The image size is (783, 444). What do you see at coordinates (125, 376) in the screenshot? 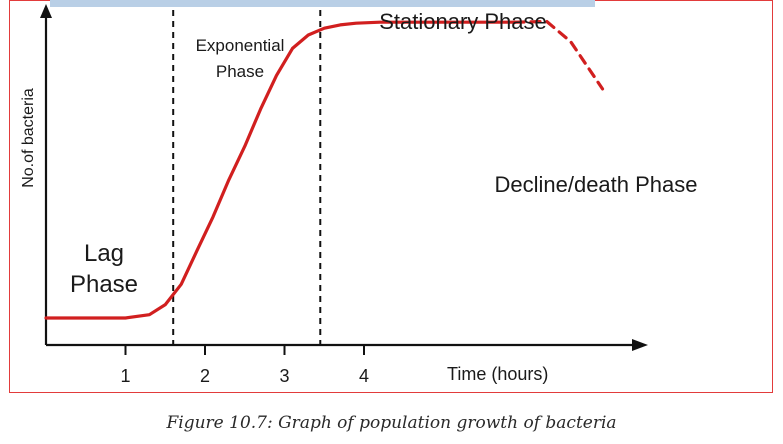
I see `x-tick-label-1: 1` at bounding box center [125, 376].